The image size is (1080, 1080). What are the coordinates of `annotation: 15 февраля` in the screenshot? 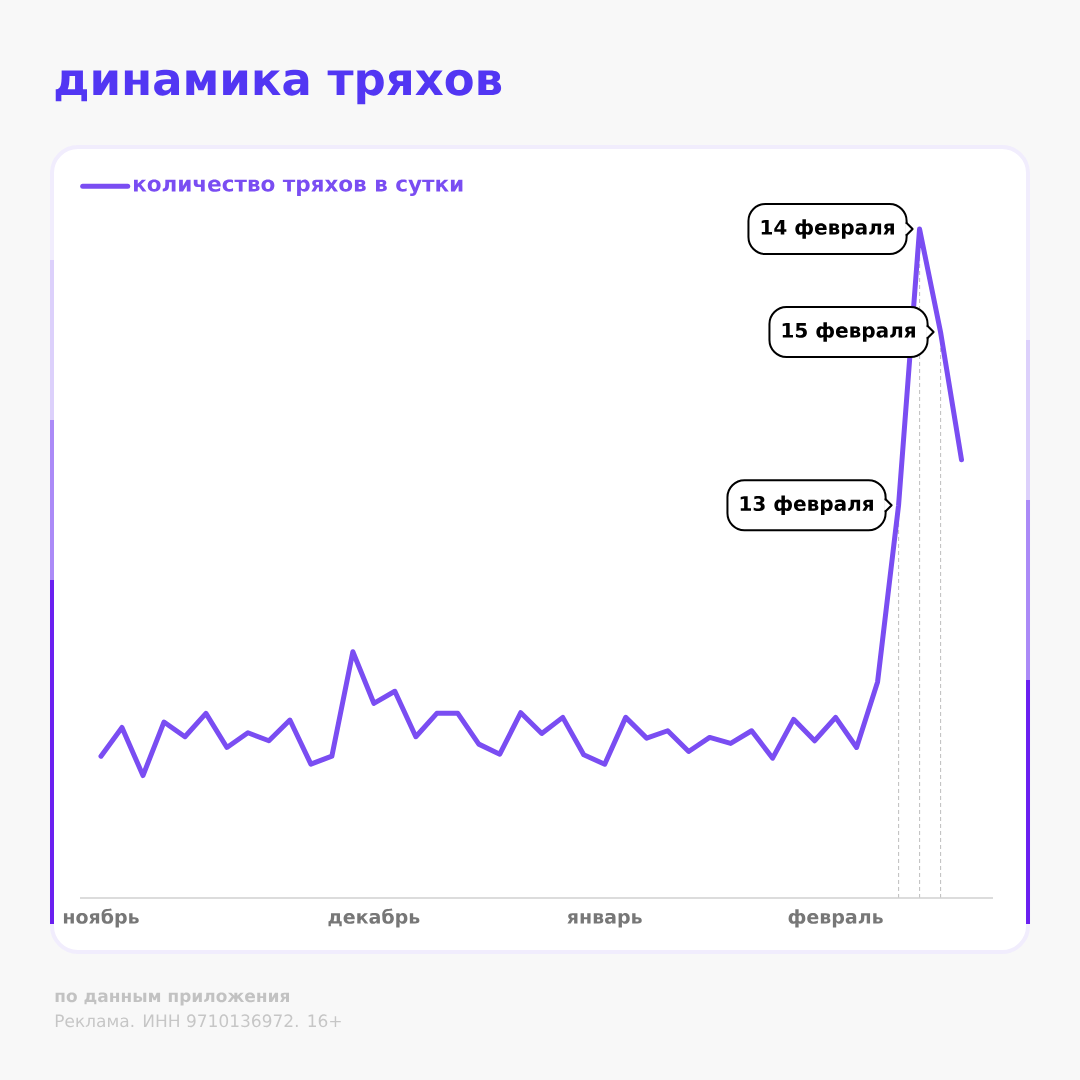 It's located at (848, 332).